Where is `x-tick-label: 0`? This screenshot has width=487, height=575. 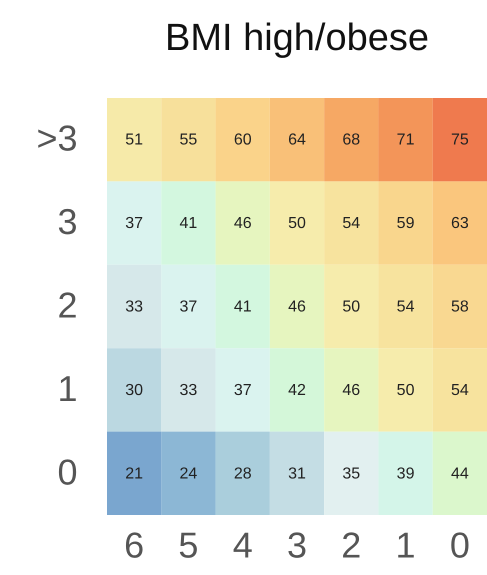
x-tick-label: 0 is located at coordinates (460, 545).